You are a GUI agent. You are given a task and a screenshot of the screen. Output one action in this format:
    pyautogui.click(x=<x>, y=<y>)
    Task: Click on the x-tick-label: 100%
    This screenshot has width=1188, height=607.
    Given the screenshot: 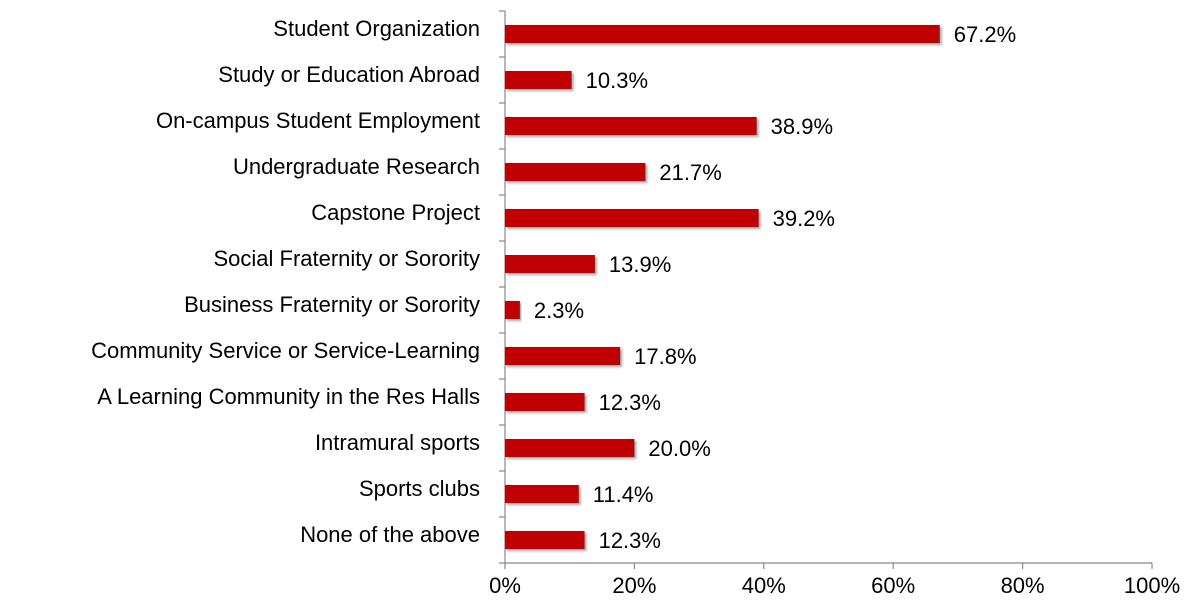 What is the action you would take?
    pyautogui.click(x=1152, y=585)
    